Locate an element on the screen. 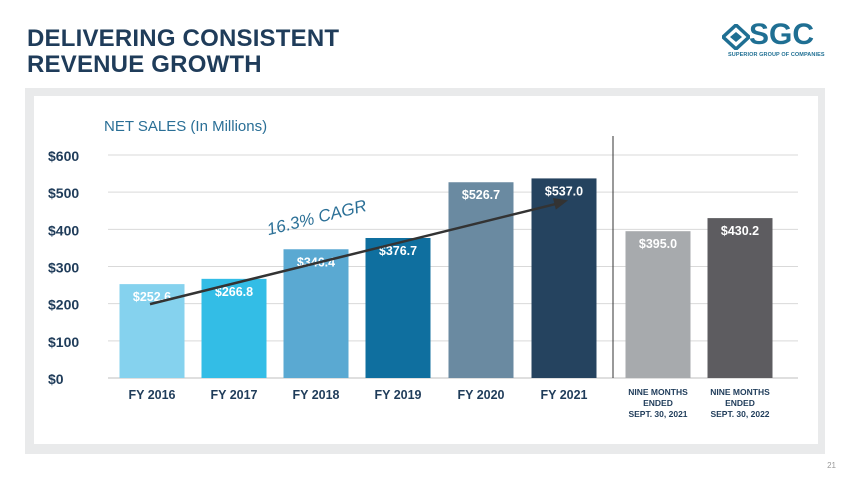  bar-value-label: $430.2 is located at coordinates (740, 231).